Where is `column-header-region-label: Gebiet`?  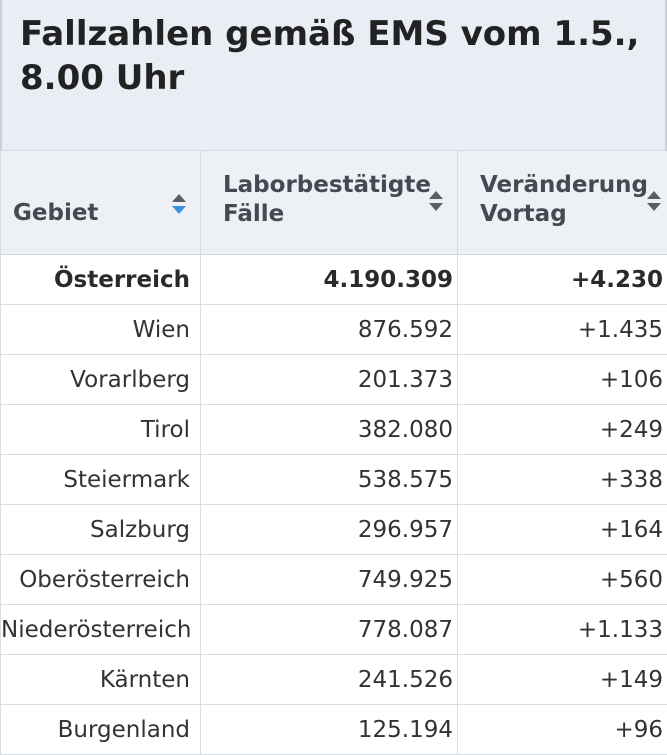
column-header-region-label: Gebiet is located at coordinates (55, 213).